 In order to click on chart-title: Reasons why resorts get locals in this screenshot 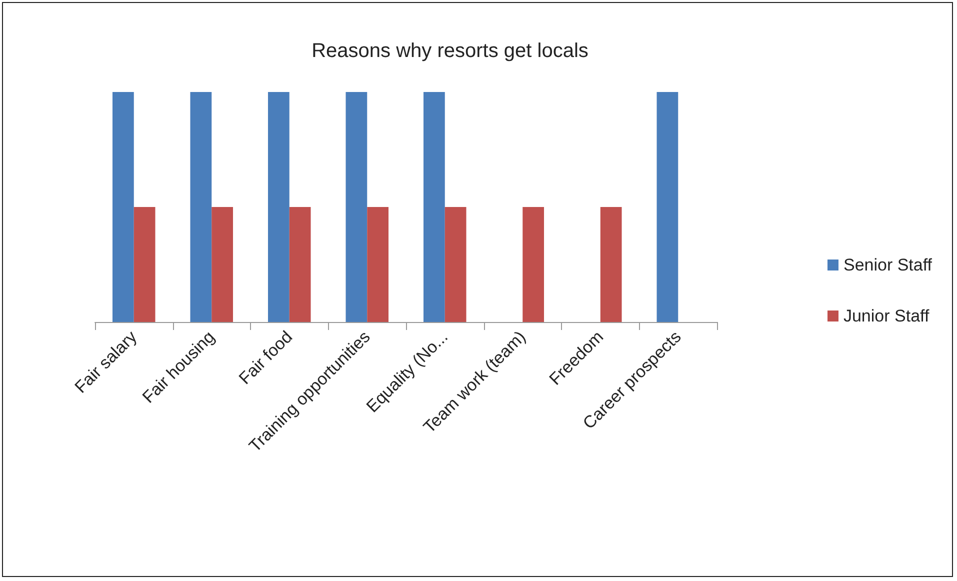, I will do `click(450, 51)`.